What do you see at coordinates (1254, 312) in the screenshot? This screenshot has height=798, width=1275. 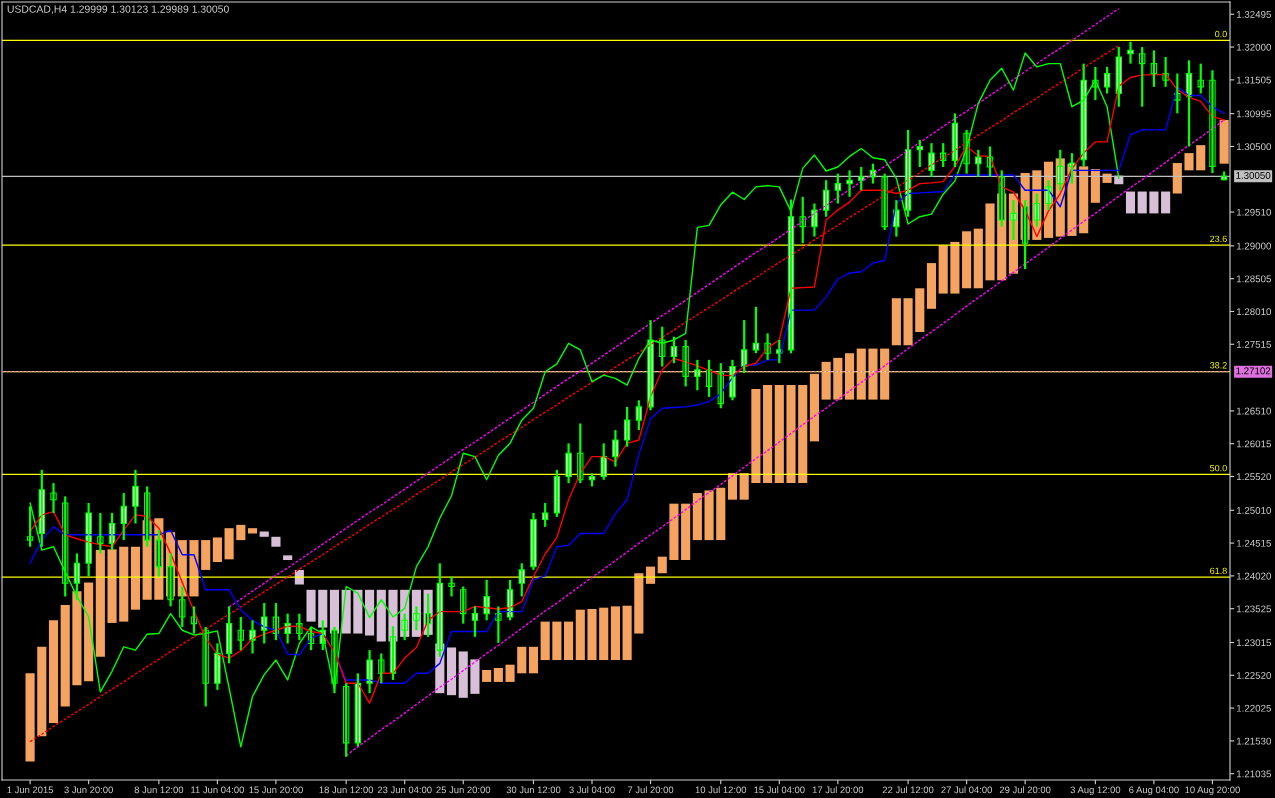 I see `y-tick-label: 1.28010` at bounding box center [1254, 312].